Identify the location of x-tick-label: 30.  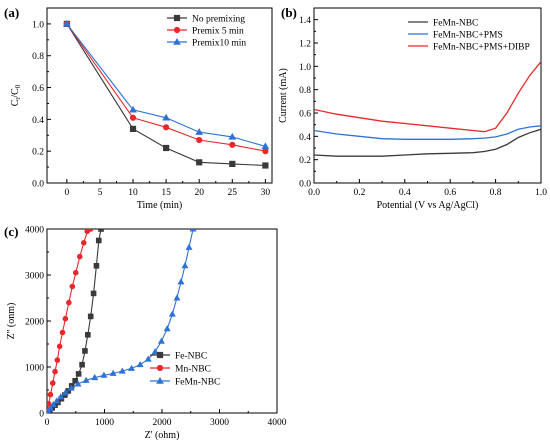
(266, 193).